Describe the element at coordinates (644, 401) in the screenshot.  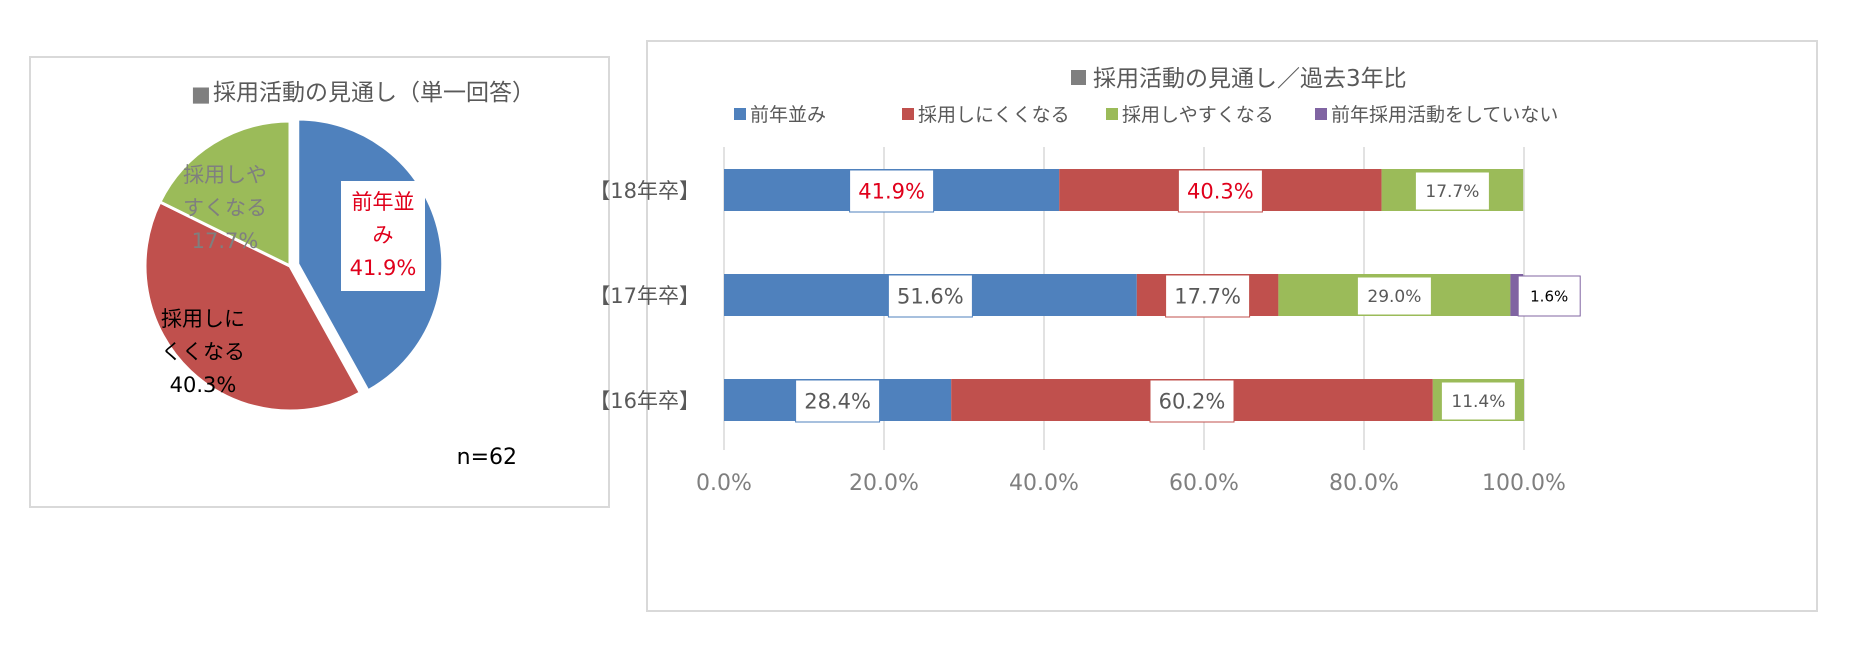
I see `category-label-3: 【16年卒】` at that location.